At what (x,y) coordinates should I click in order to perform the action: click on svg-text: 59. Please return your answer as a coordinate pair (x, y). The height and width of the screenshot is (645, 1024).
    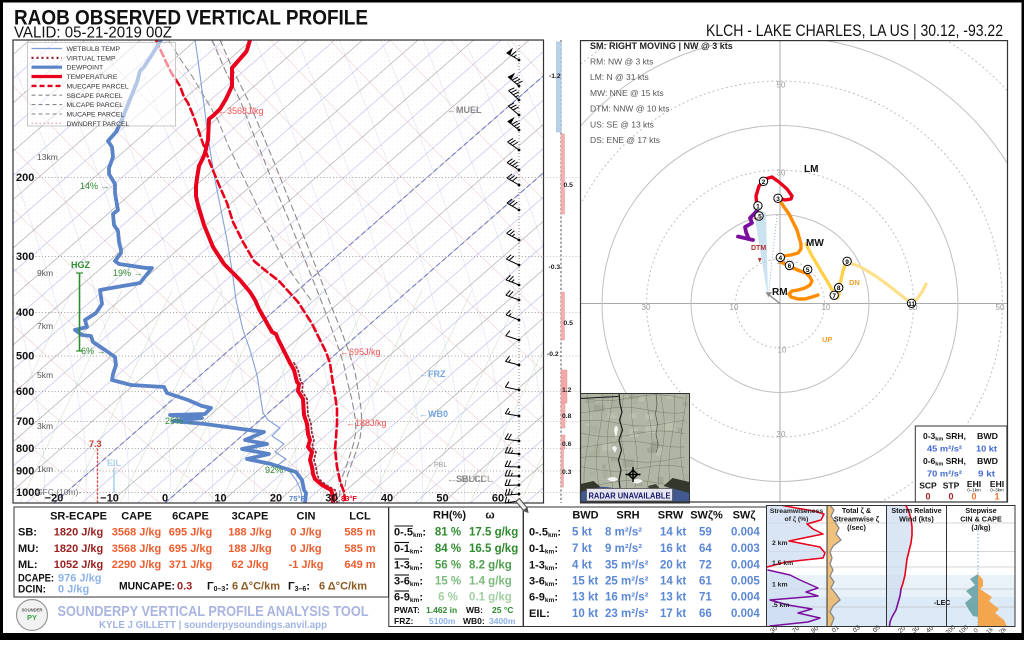
    Looking at the image, I should click on (705, 533).